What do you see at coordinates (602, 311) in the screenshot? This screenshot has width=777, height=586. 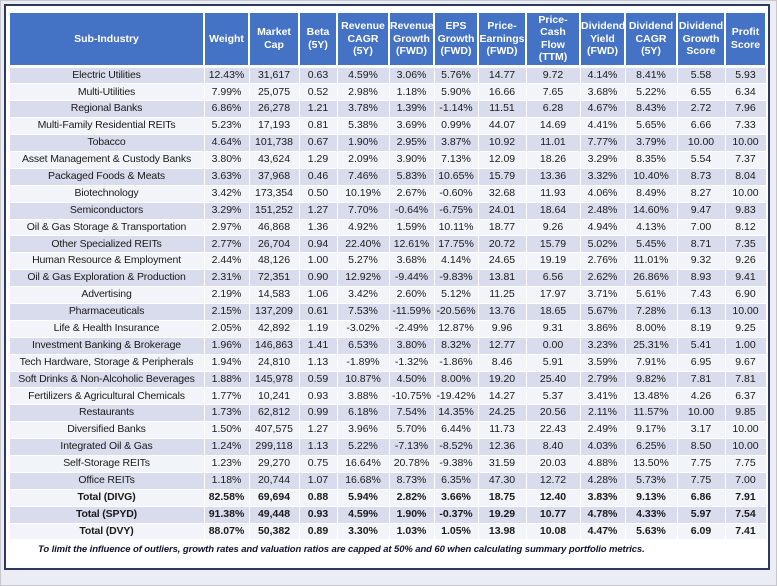 I see `cell: 5.67%` at bounding box center [602, 311].